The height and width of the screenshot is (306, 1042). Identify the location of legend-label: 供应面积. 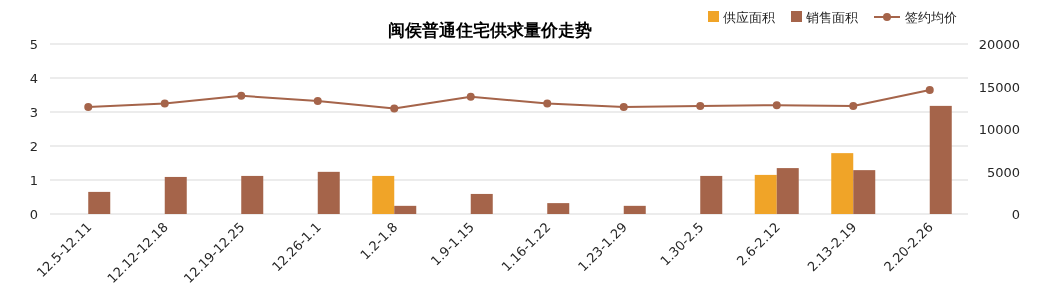
(749, 17).